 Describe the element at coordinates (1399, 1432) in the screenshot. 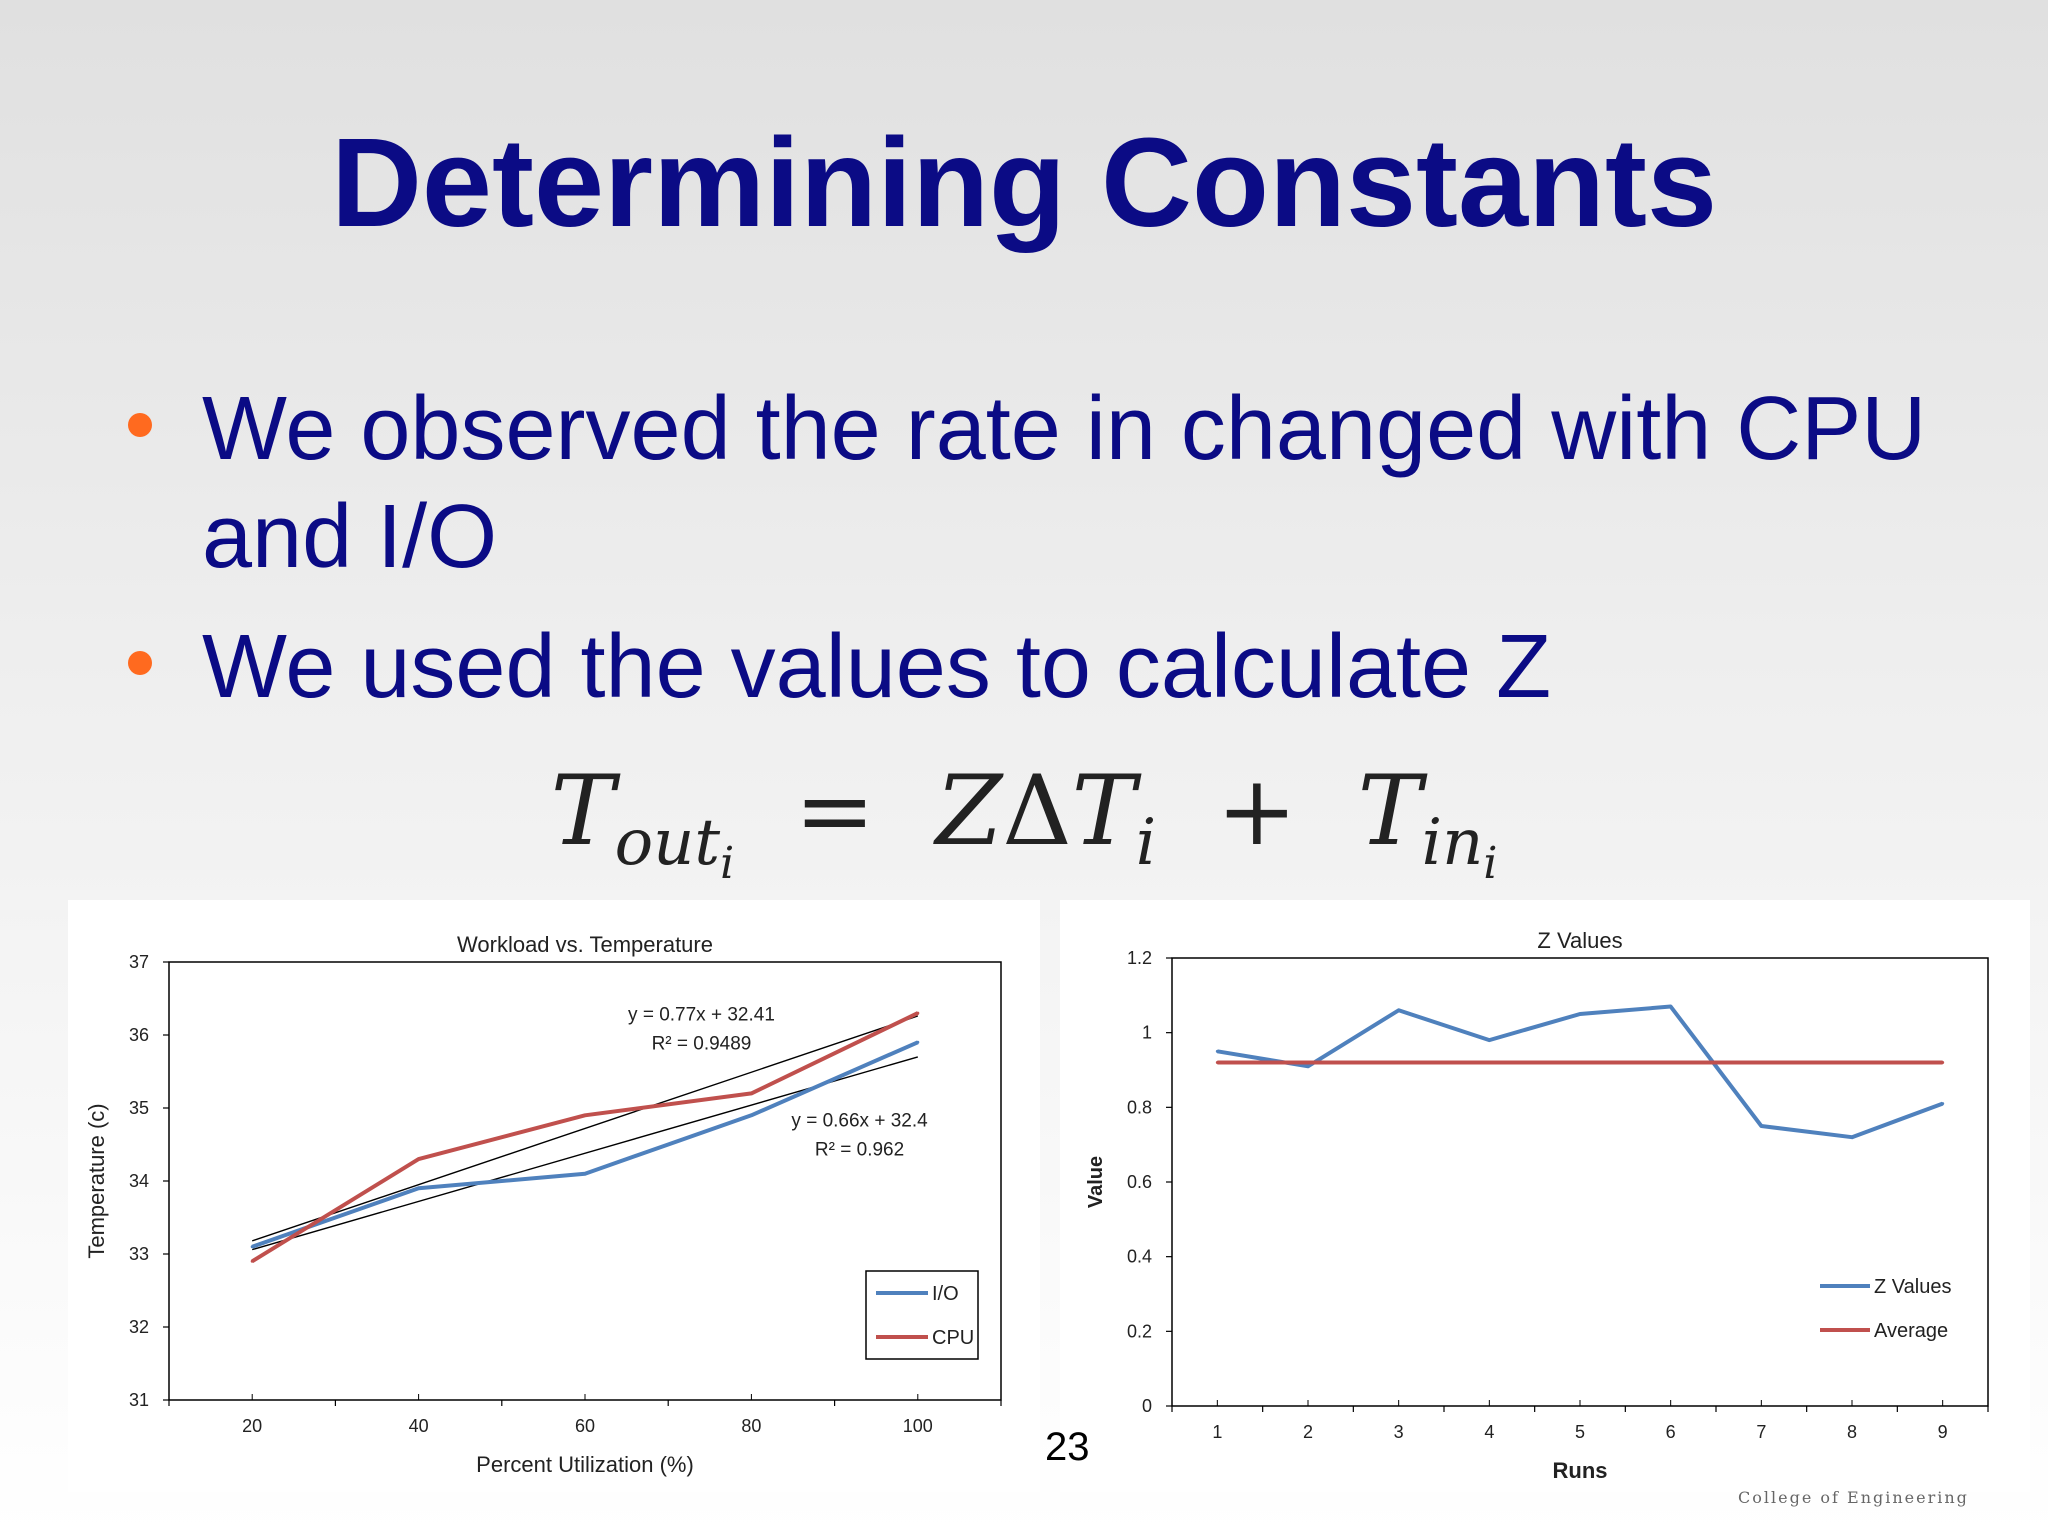

I see `x-tick-label: 3` at that location.